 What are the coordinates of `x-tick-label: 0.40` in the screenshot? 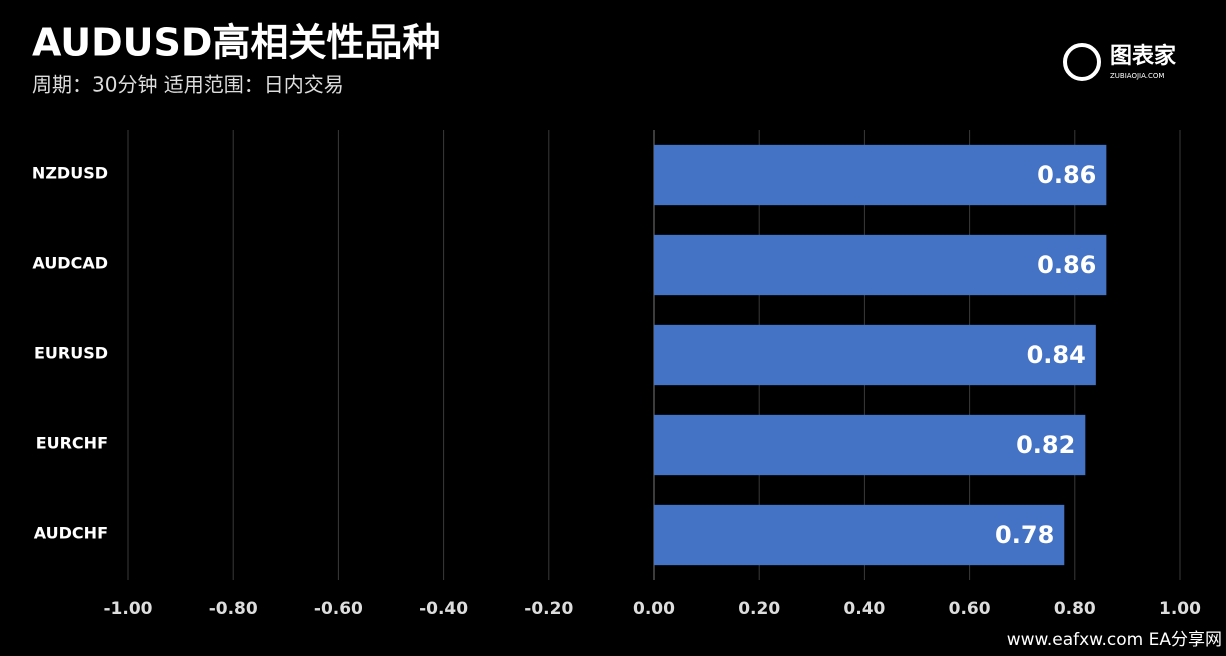 It's located at (864, 609).